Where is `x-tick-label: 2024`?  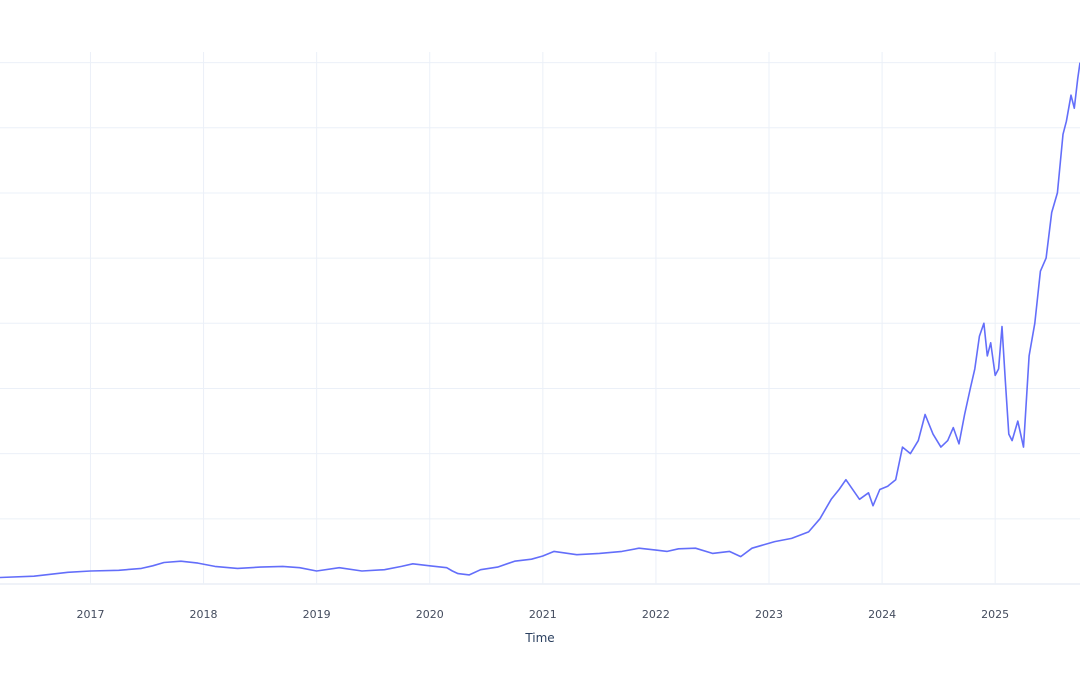
x-tick-label: 2024 is located at coordinates (882, 614).